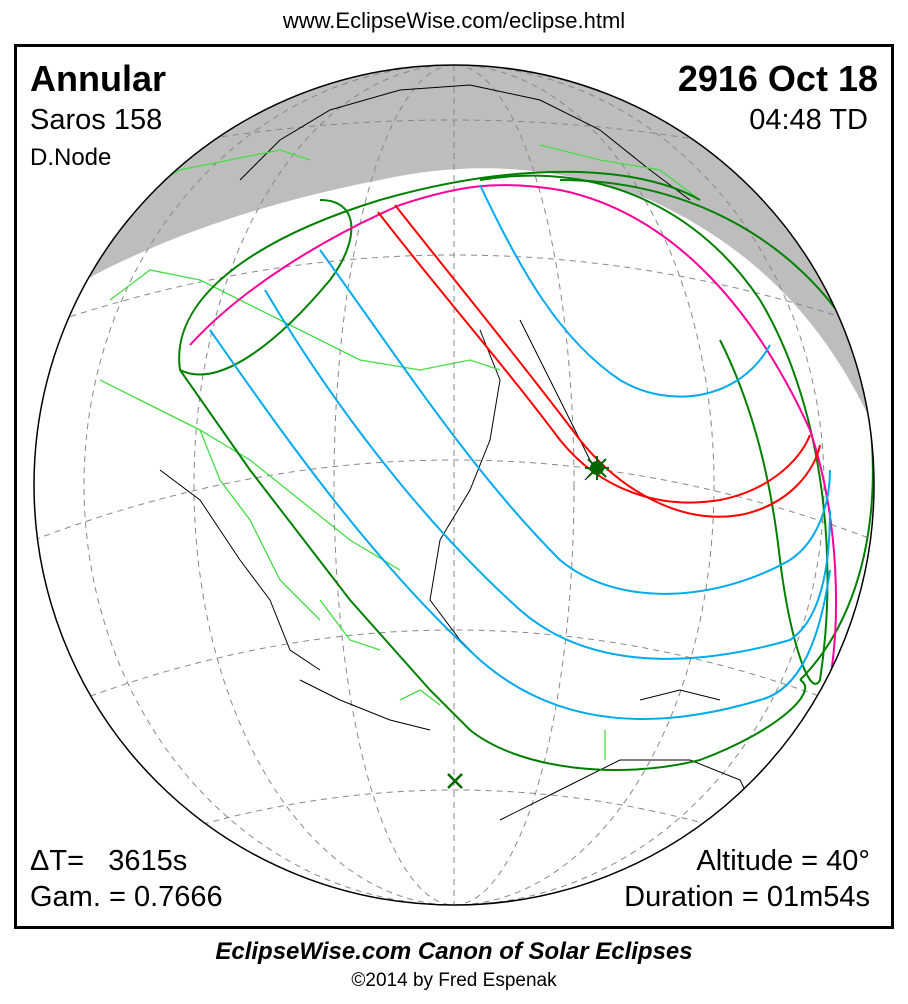 Image resolution: width=908 pixels, height=1004 pixels. Describe the element at coordinates (71, 157) in the screenshot. I see `node-label: D.Node` at that location.